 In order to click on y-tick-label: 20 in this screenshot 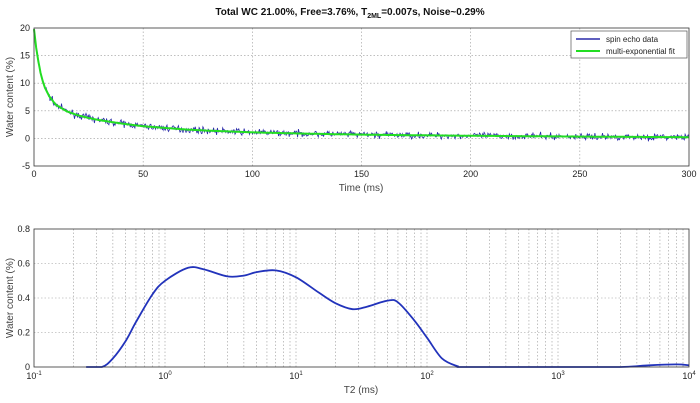, I will do `click(25, 28)`.